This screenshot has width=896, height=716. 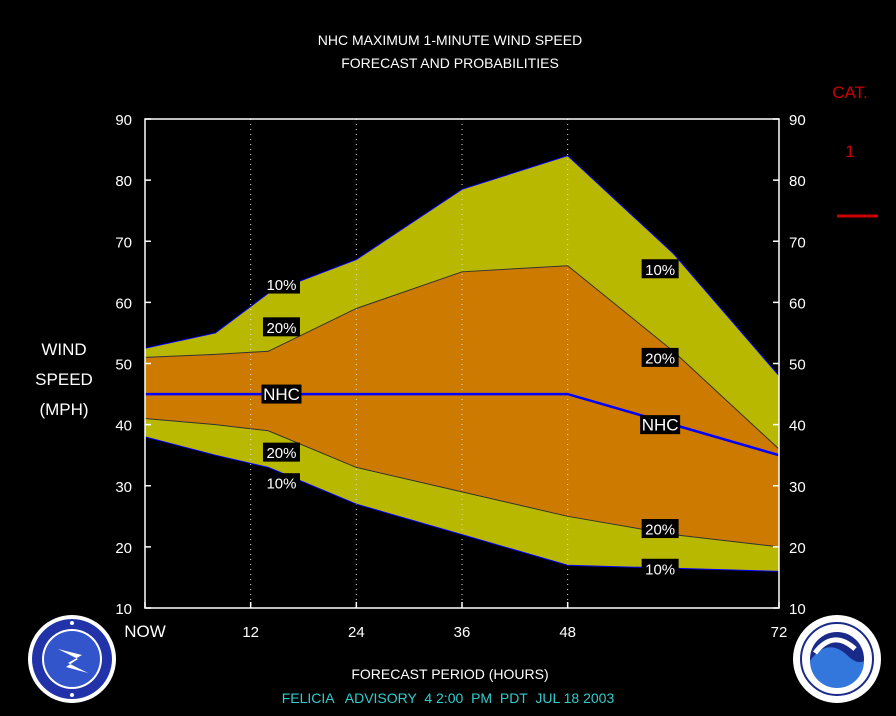 I want to click on series-label-right-4: 10%, so click(x=660, y=569).